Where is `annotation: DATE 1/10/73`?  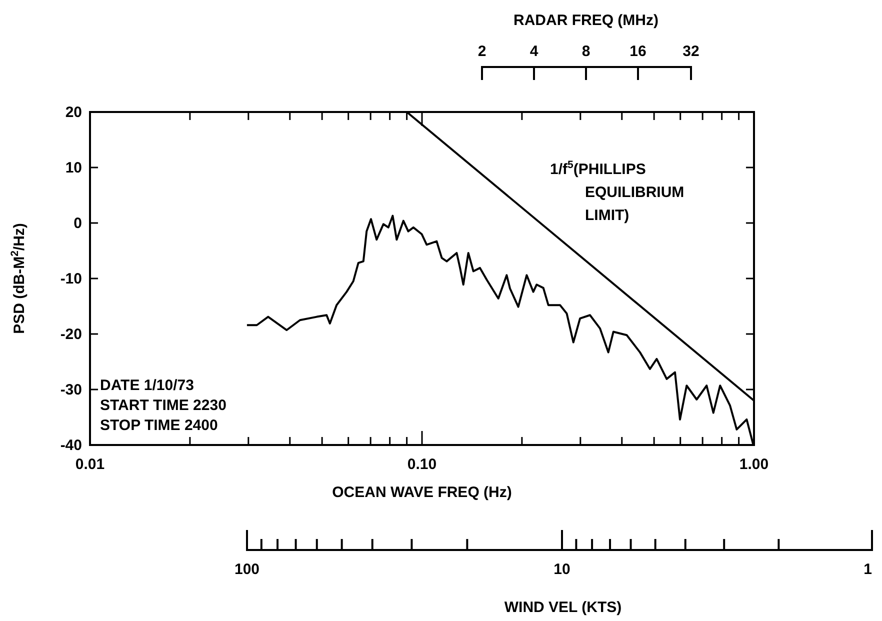
annotation: DATE 1/10/73 is located at coordinates (147, 385).